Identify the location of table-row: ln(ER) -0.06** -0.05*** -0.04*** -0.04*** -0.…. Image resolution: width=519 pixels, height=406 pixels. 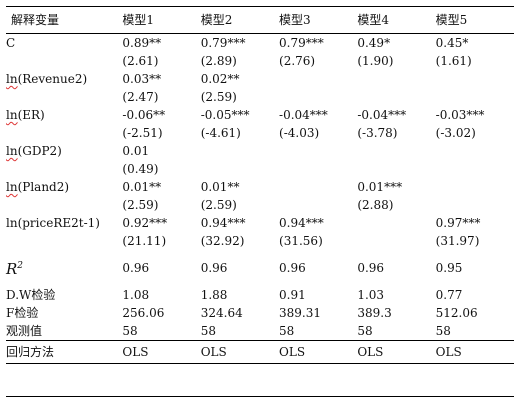
(260, 115).